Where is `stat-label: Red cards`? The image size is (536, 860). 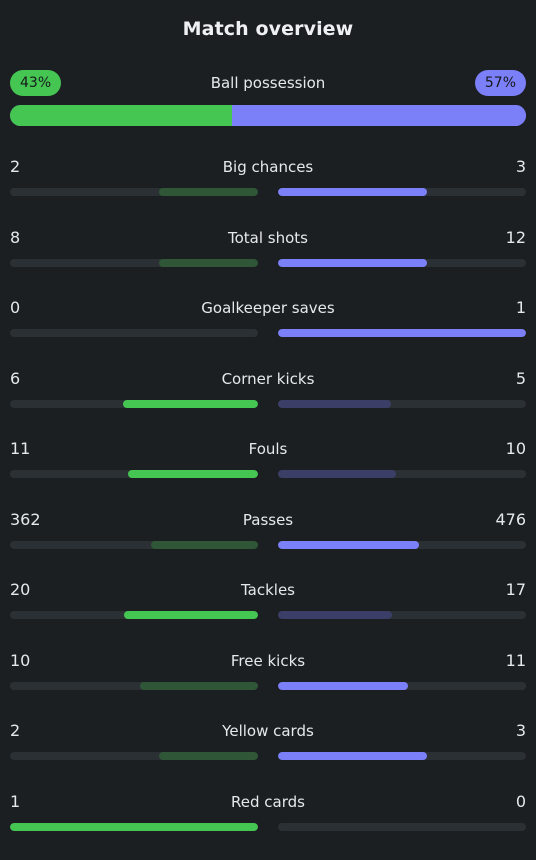 stat-label: Red cards is located at coordinates (268, 802).